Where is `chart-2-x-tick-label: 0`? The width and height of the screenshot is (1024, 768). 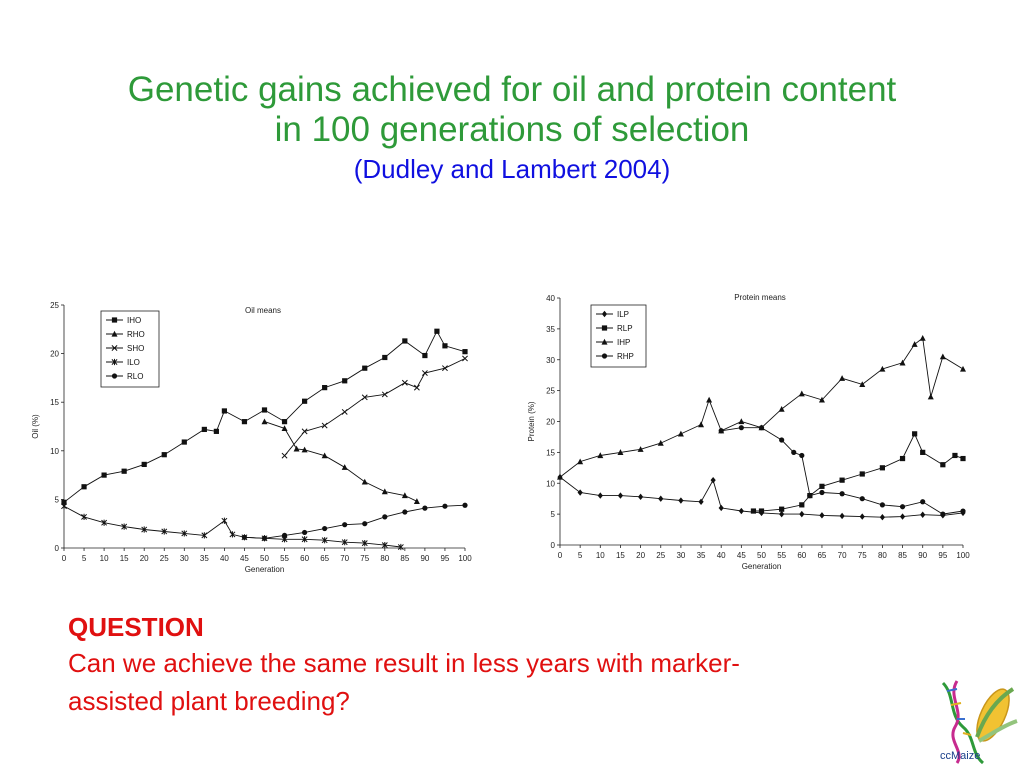 chart-2-x-tick-label: 0 is located at coordinates (560, 555).